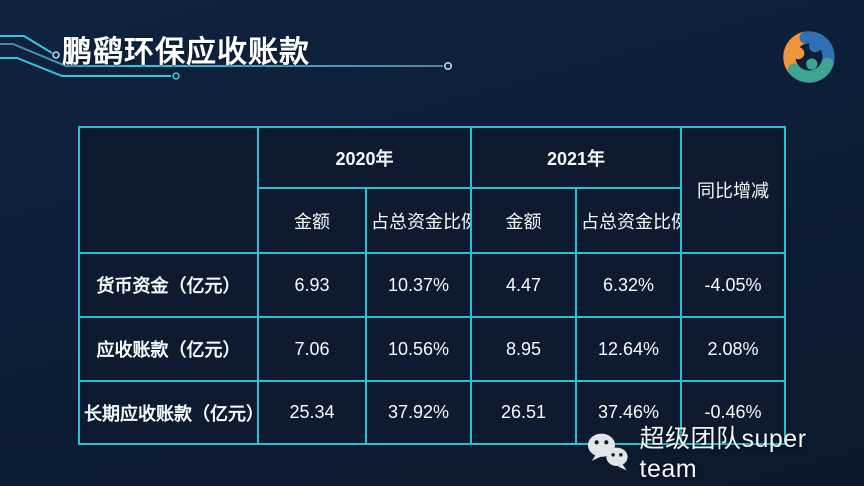  What do you see at coordinates (629, 349) in the screenshot?
I see `cell-value: 12.64%` at bounding box center [629, 349].